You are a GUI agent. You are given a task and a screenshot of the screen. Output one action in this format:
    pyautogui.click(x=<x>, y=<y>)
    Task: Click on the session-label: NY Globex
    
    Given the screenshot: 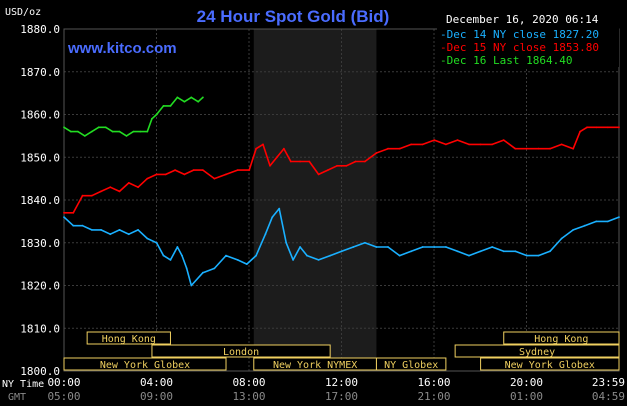 What is the action you would take?
    pyautogui.click(x=411, y=365)
    